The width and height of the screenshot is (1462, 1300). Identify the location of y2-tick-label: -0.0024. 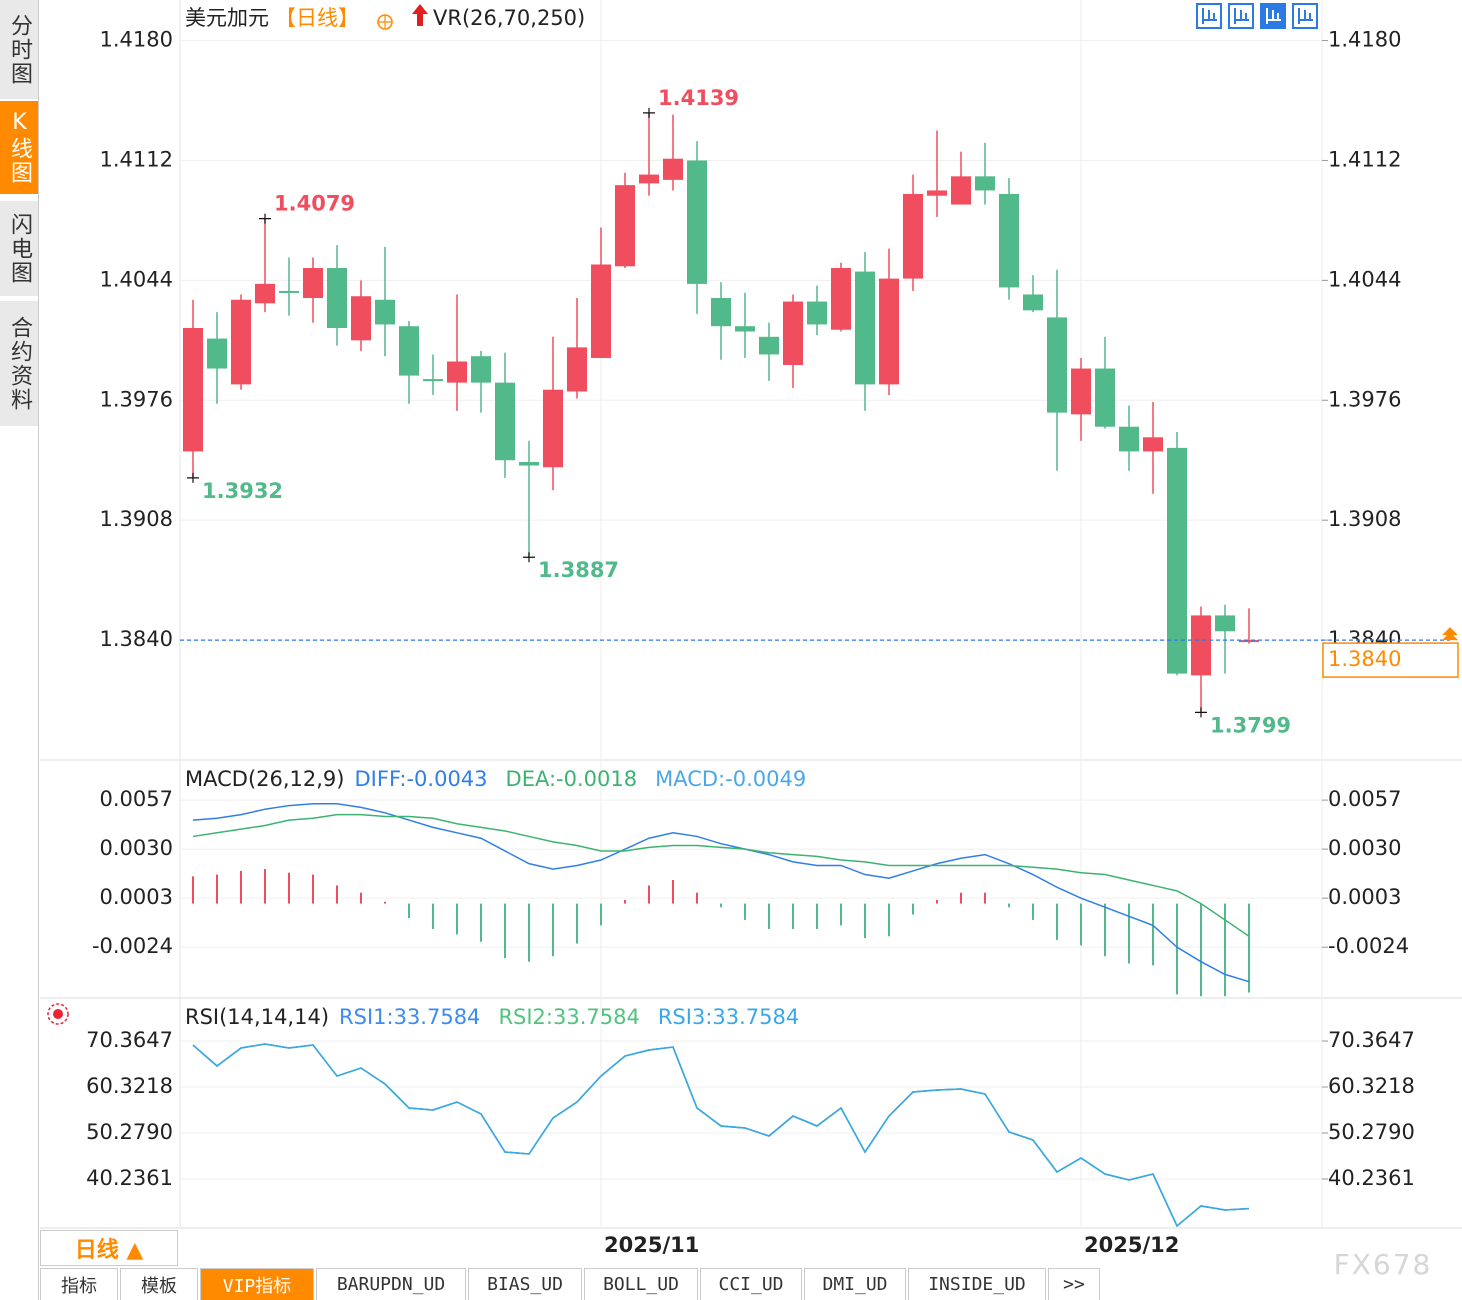
(1368, 946).